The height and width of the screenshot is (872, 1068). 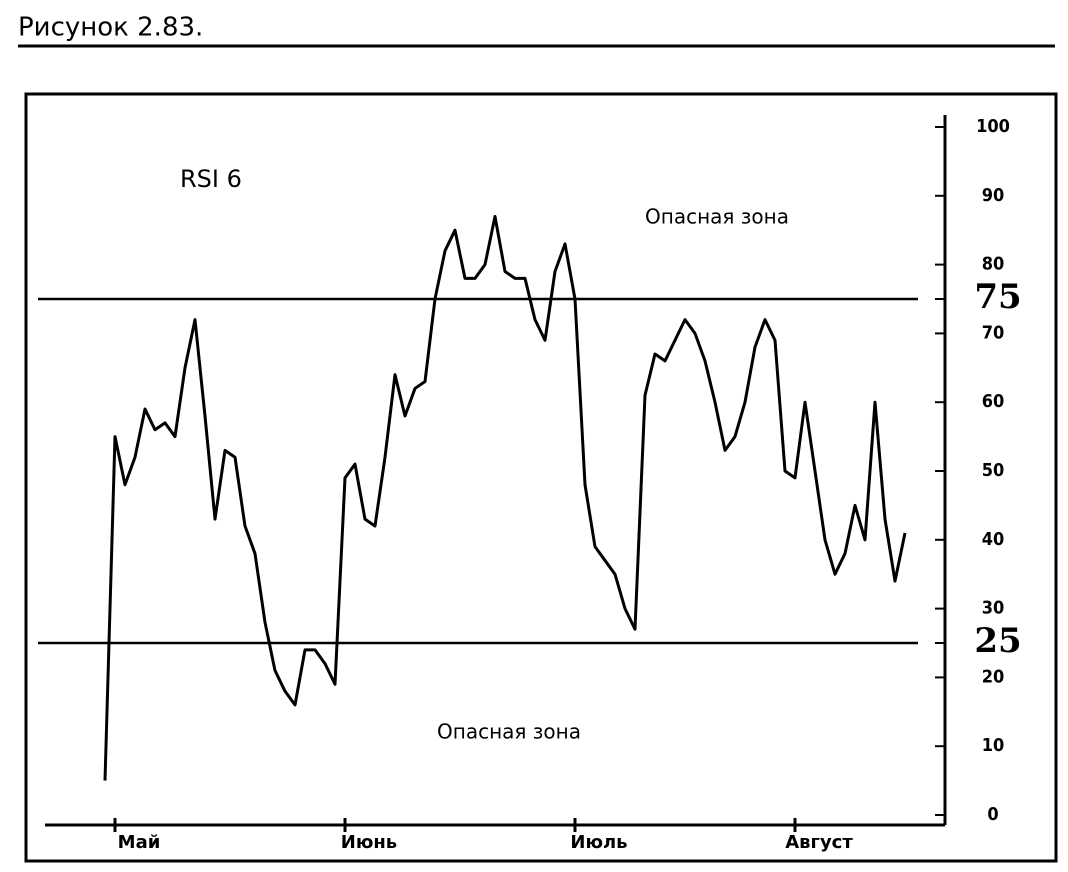 What do you see at coordinates (110, 28) in the screenshot?
I see `chart-title: Рисунок 2.83.` at bounding box center [110, 28].